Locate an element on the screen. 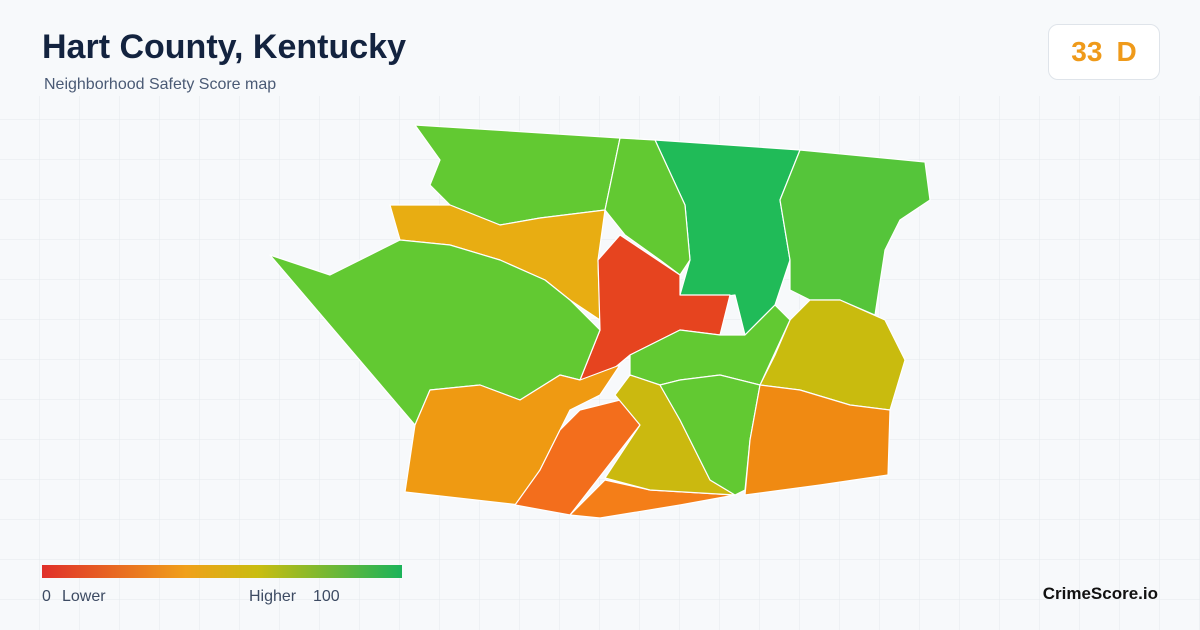 The image size is (1200, 630). legend-max: 100 is located at coordinates (326, 596).